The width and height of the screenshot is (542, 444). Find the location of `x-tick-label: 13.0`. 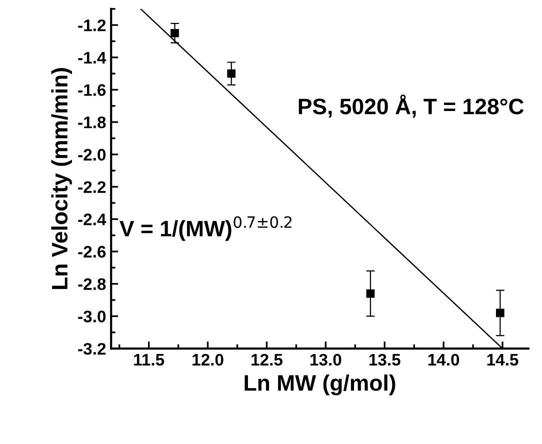

x-tick-label: 13.0 is located at coordinates (326, 360).